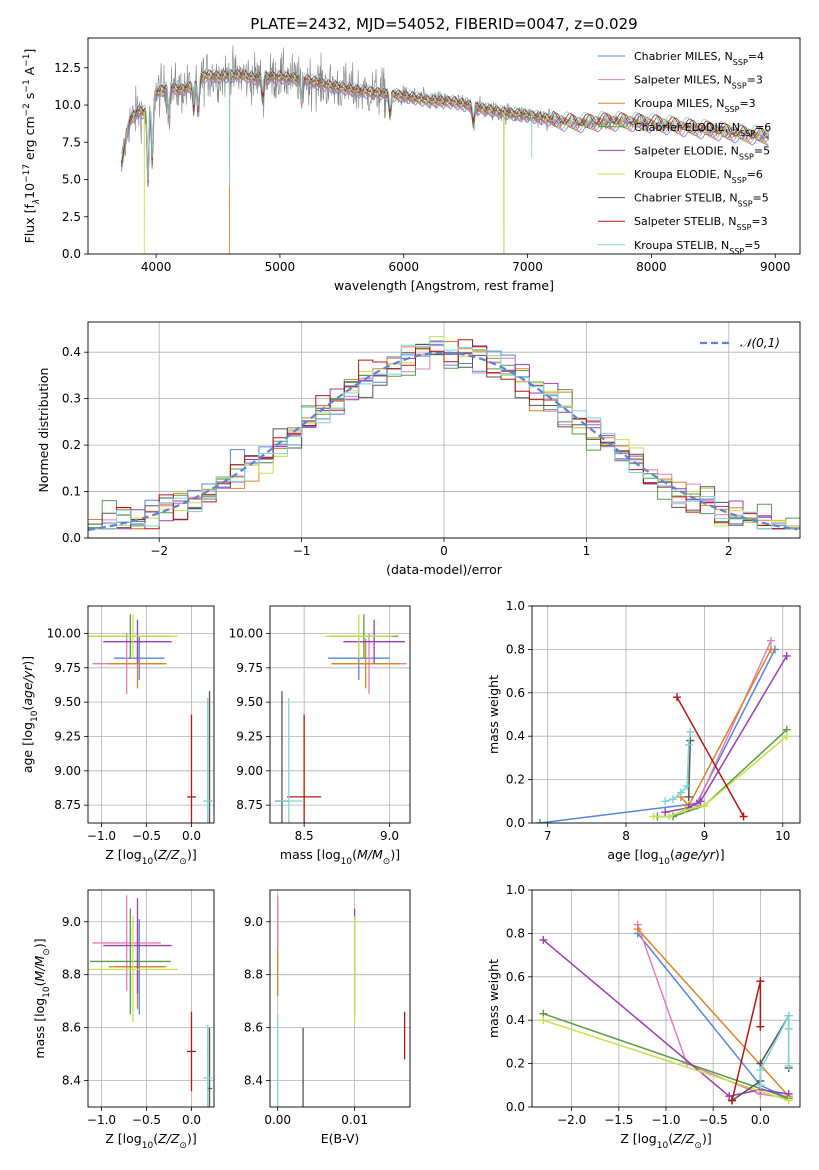 The width and height of the screenshot is (819, 1170). Describe the element at coordinates (101, 1120) in the screenshot. I see `x-tick-label: −1.0` at that location.